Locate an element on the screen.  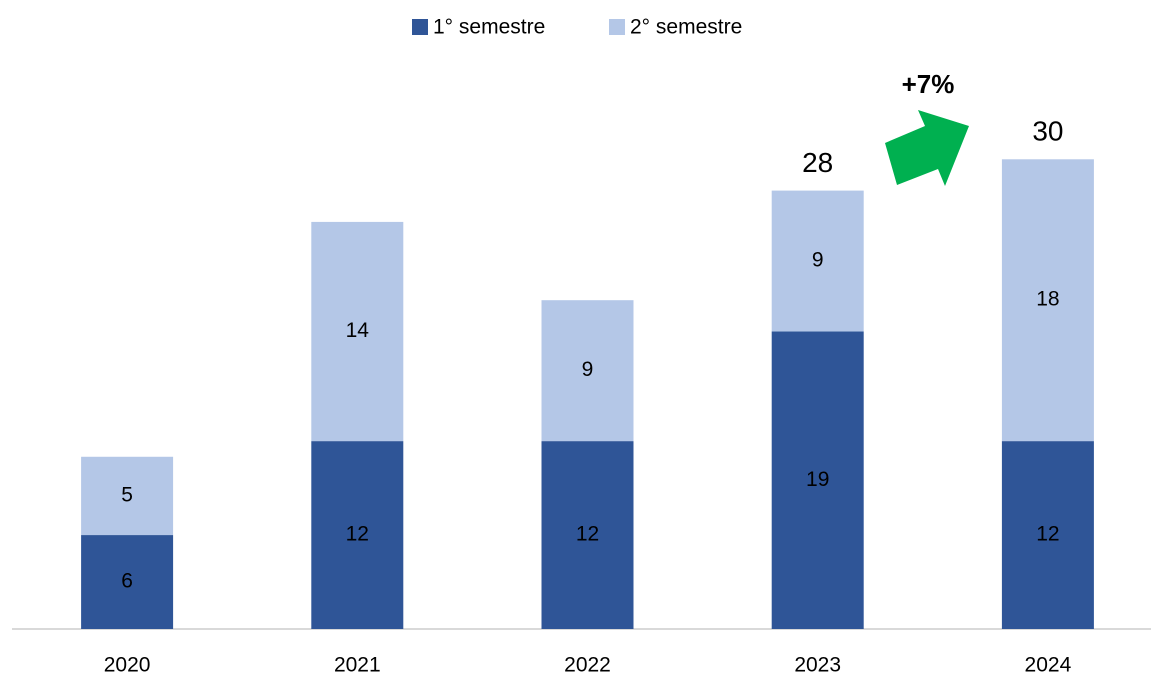
growth-arrow is located at coordinates (927, 148).